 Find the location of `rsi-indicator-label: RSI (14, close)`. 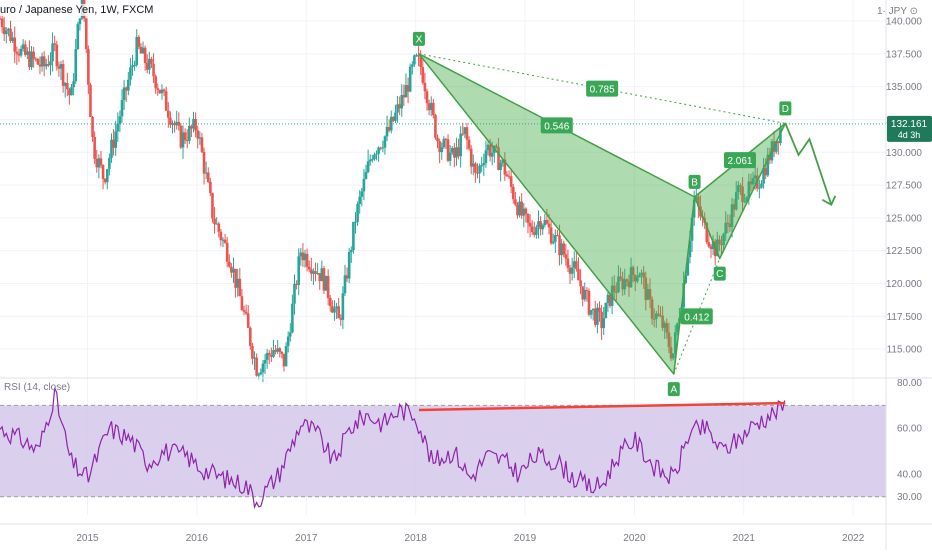

rsi-indicator-label: RSI (14, close) is located at coordinates (37, 387).